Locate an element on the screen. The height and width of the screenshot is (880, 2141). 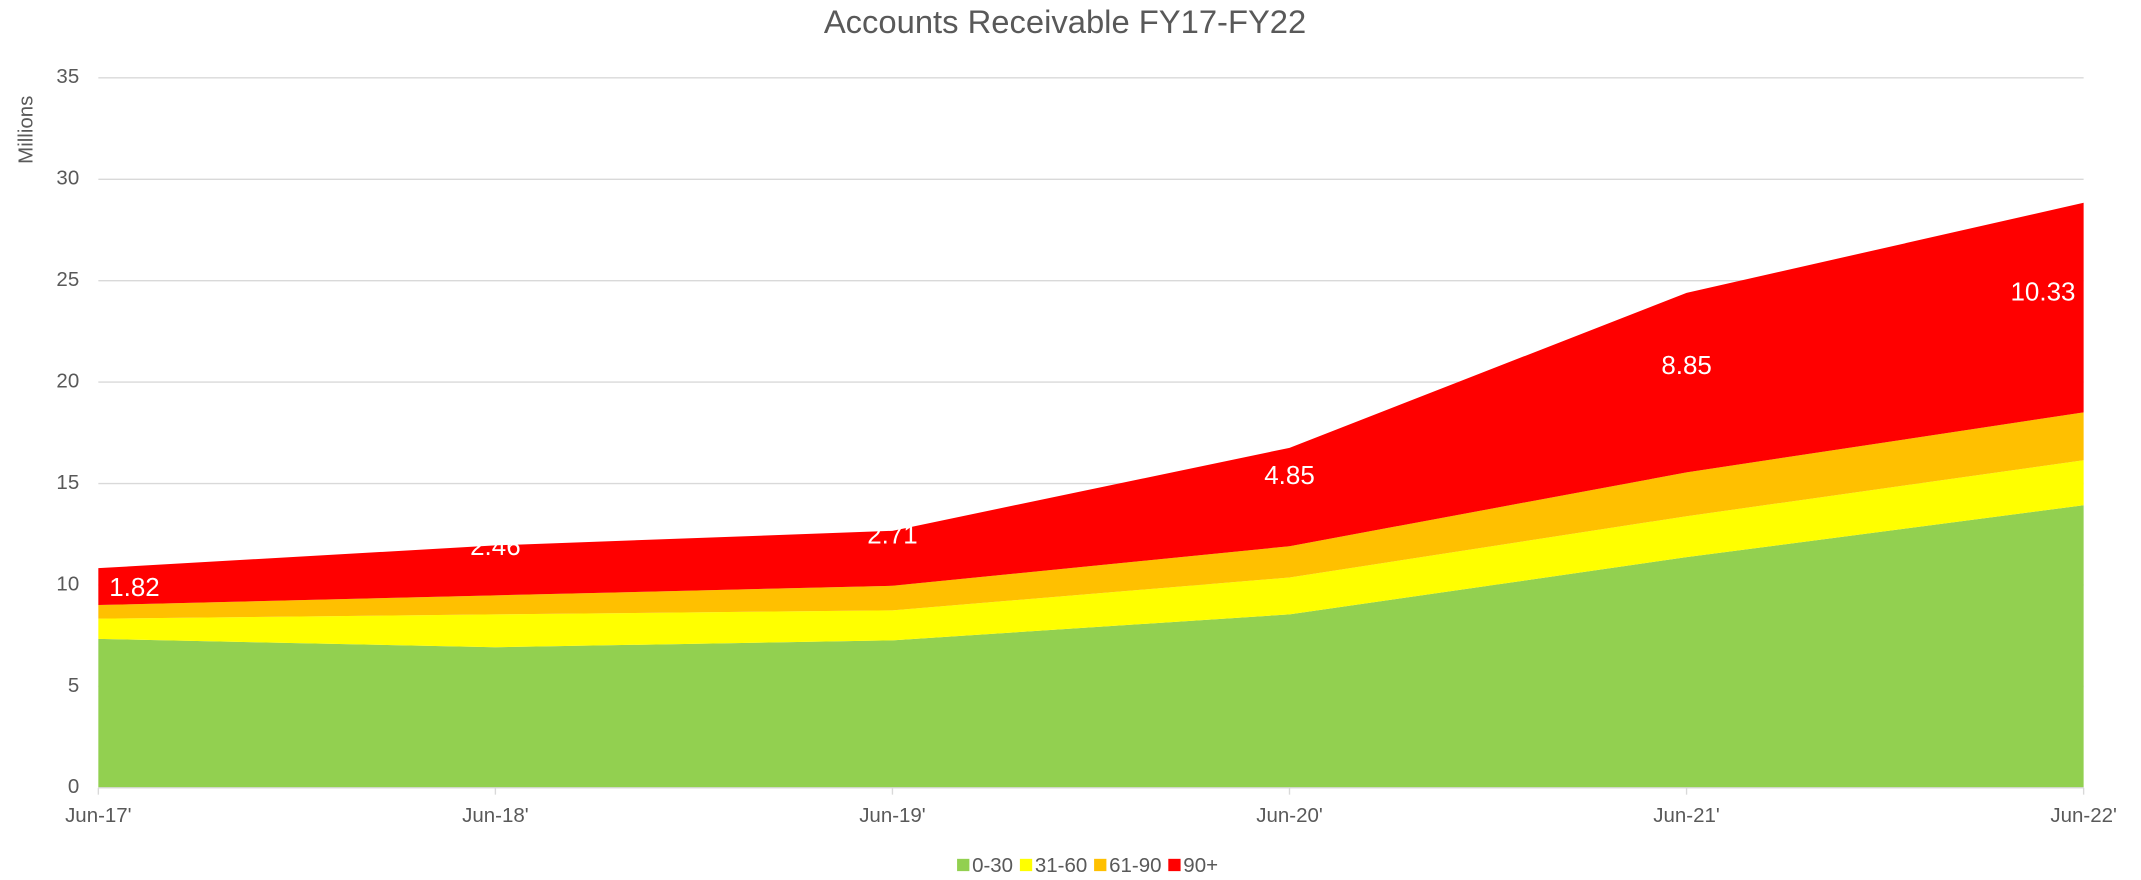
x-tick-label: Jun-21' is located at coordinates (1686, 815).